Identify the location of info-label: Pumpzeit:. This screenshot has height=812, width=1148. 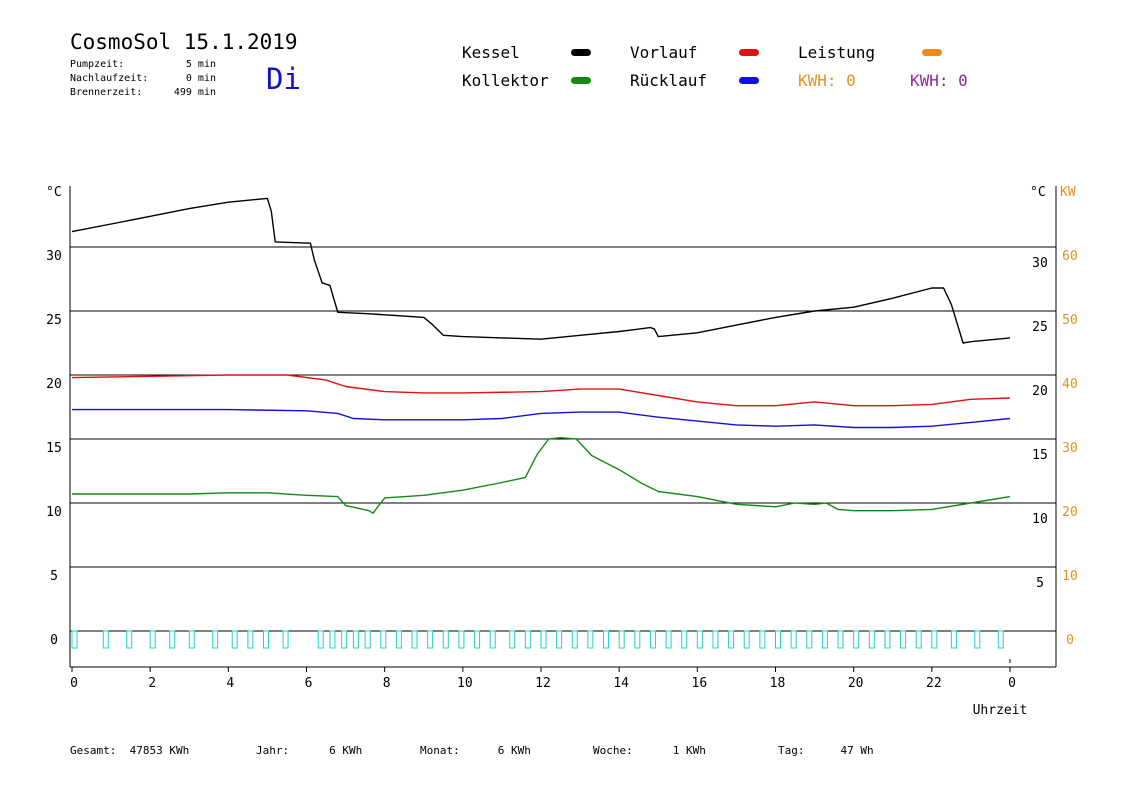
(97, 64).